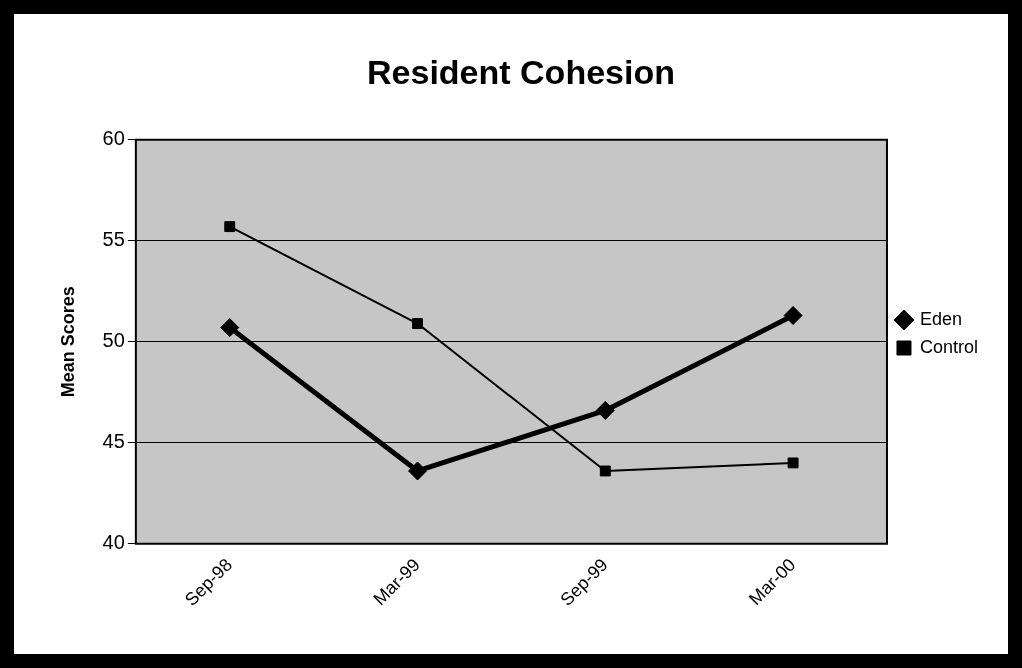 The image size is (1022, 668). Describe the element at coordinates (113, 542) in the screenshot. I see `y-tick-label: 40` at that location.